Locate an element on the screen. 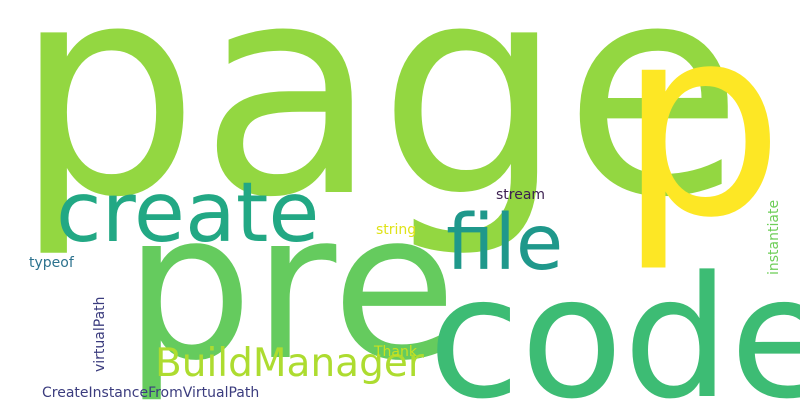 This screenshot has width=800, height=400. word-typeof: typeof is located at coordinates (51, 263).